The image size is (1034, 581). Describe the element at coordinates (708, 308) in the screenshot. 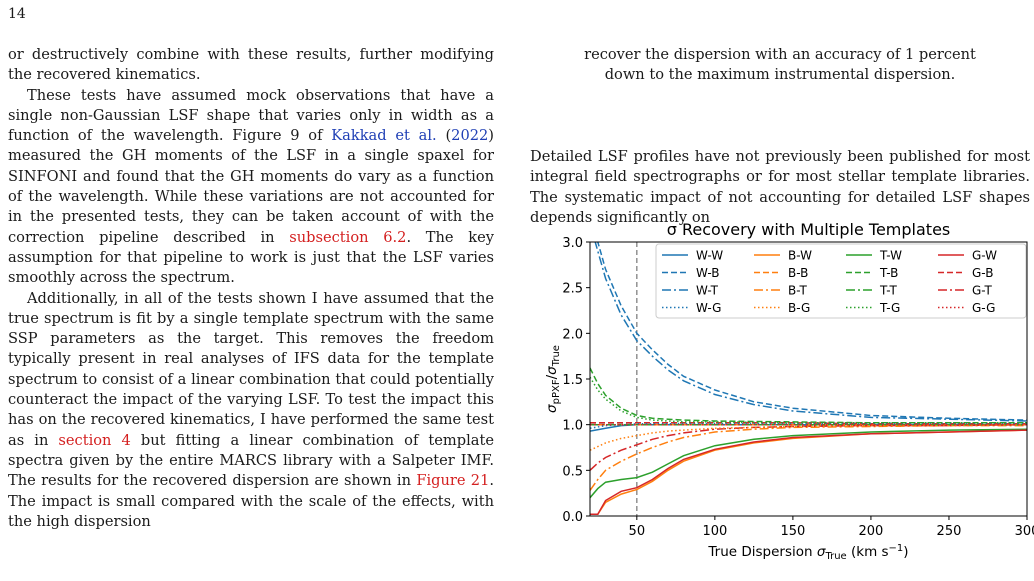

I see `legend-label-w-g: W-G` at that location.